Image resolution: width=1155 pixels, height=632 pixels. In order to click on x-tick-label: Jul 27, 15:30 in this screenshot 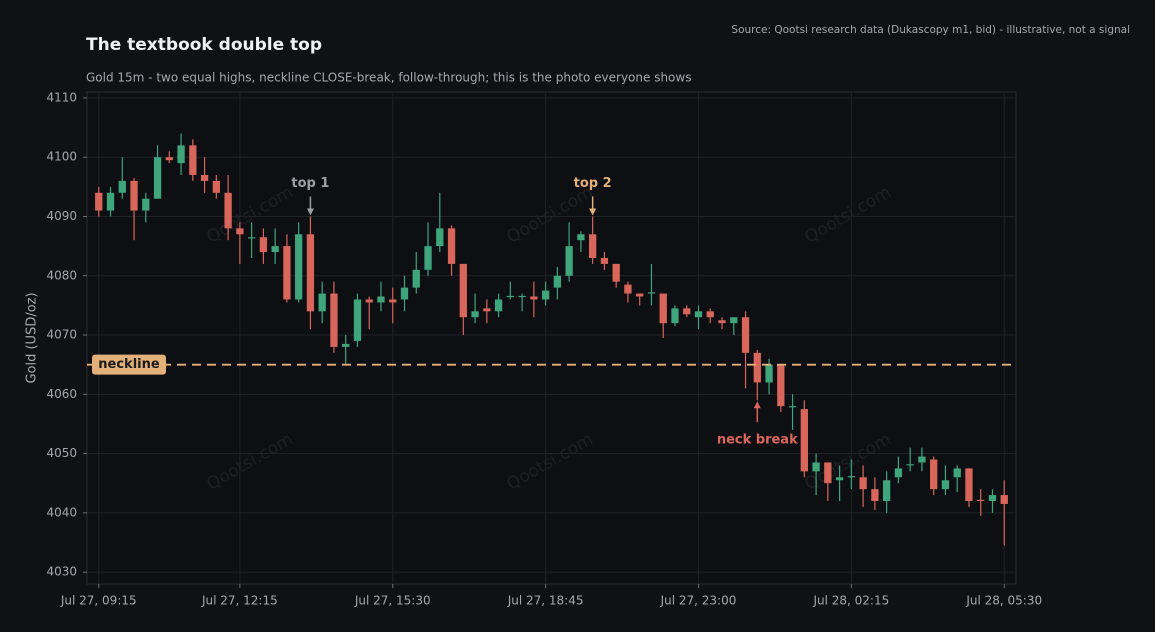, I will do `click(392, 601)`.